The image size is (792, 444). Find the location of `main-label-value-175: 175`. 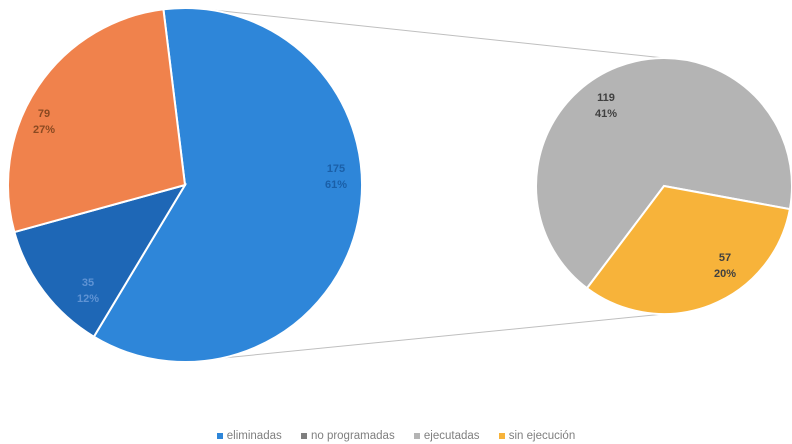

main-label-value-175: 175 is located at coordinates (336, 169).